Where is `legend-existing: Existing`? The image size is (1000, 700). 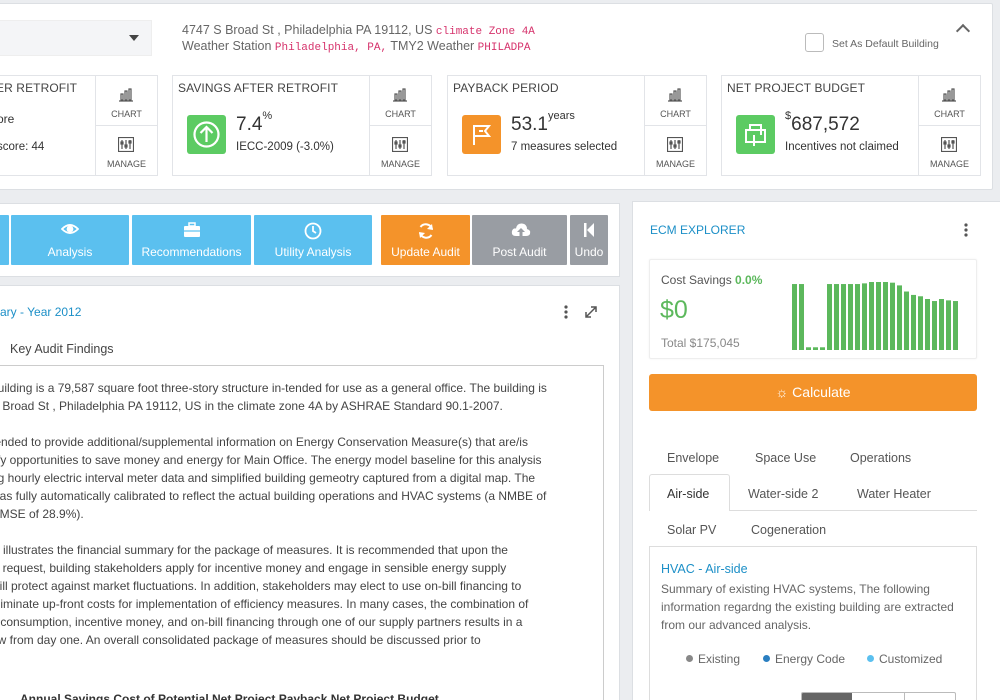
legend-existing: Existing is located at coordinates (713, 659).